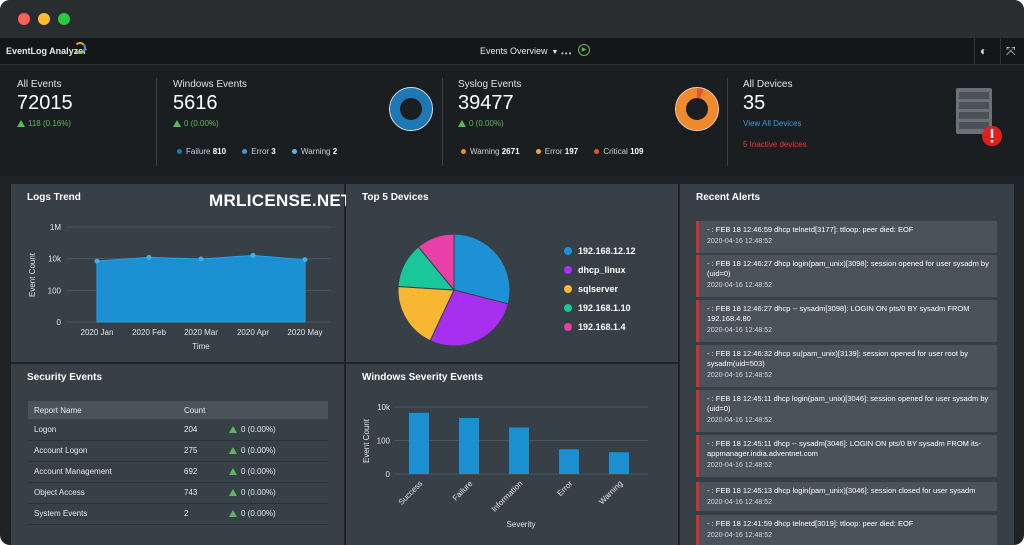 Image resolution: width=1024 pixels, height=545 pixels. Describe the element at coordinates (80, 48) in the screenshot. I see `brand-logo-icon` at that location.